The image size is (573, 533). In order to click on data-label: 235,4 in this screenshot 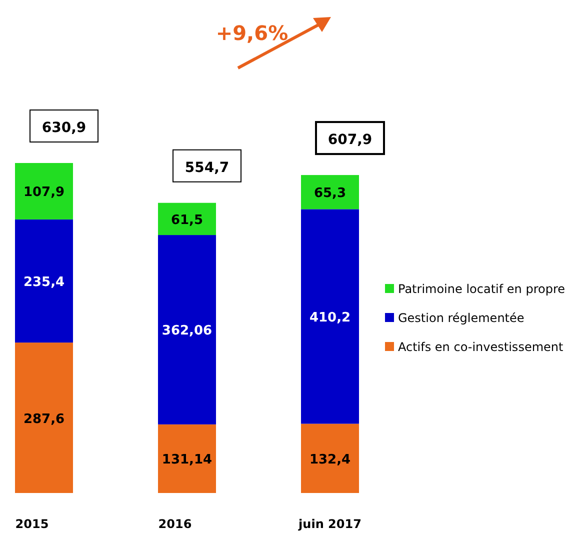, I will do `click(44, 282)`.